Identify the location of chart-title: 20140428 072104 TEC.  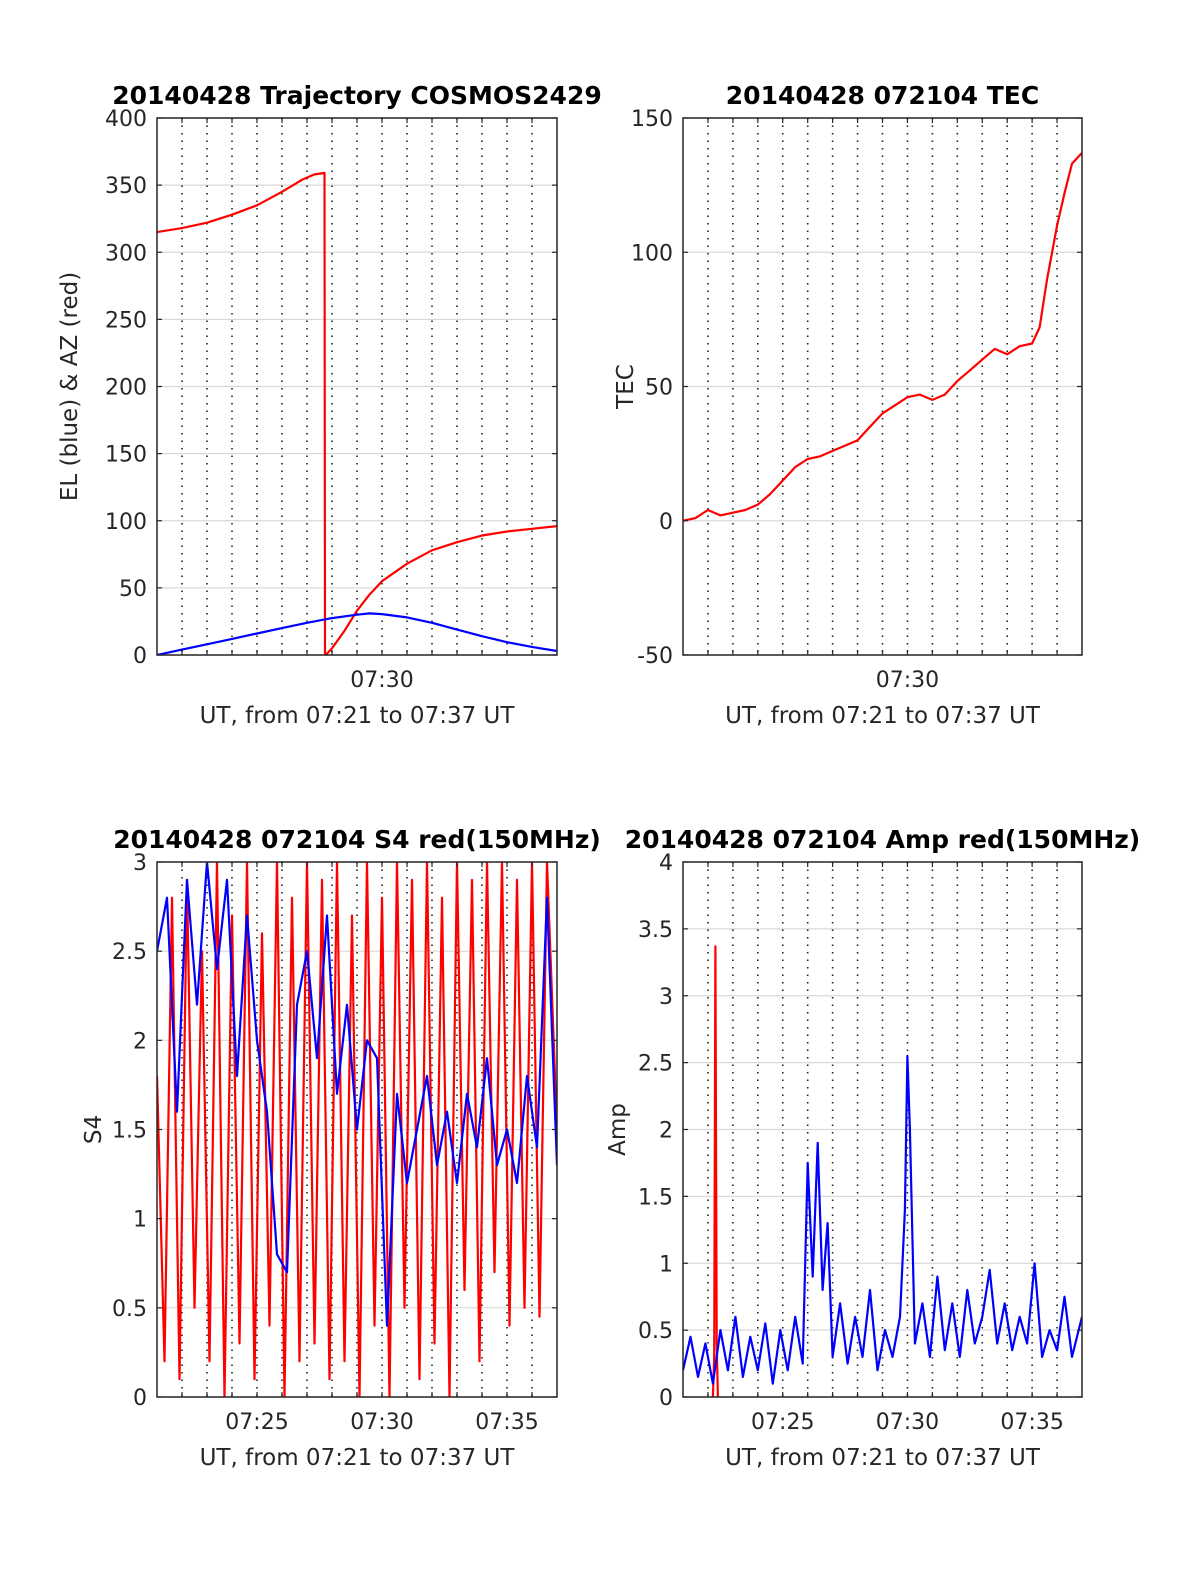
(882, 95).